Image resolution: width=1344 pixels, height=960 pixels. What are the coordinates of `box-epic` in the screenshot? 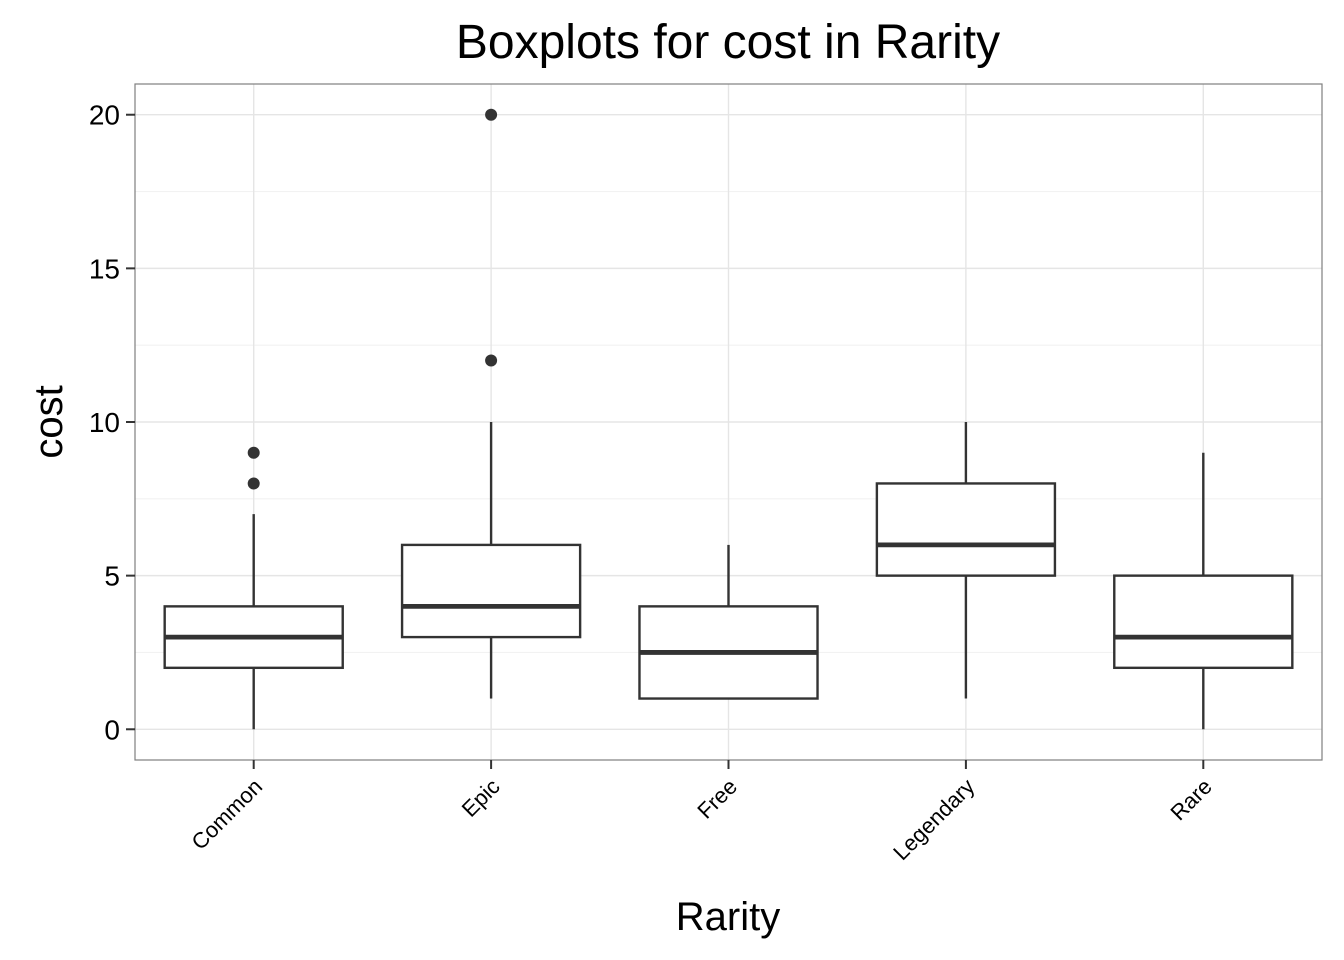 It's located at (491, 403).